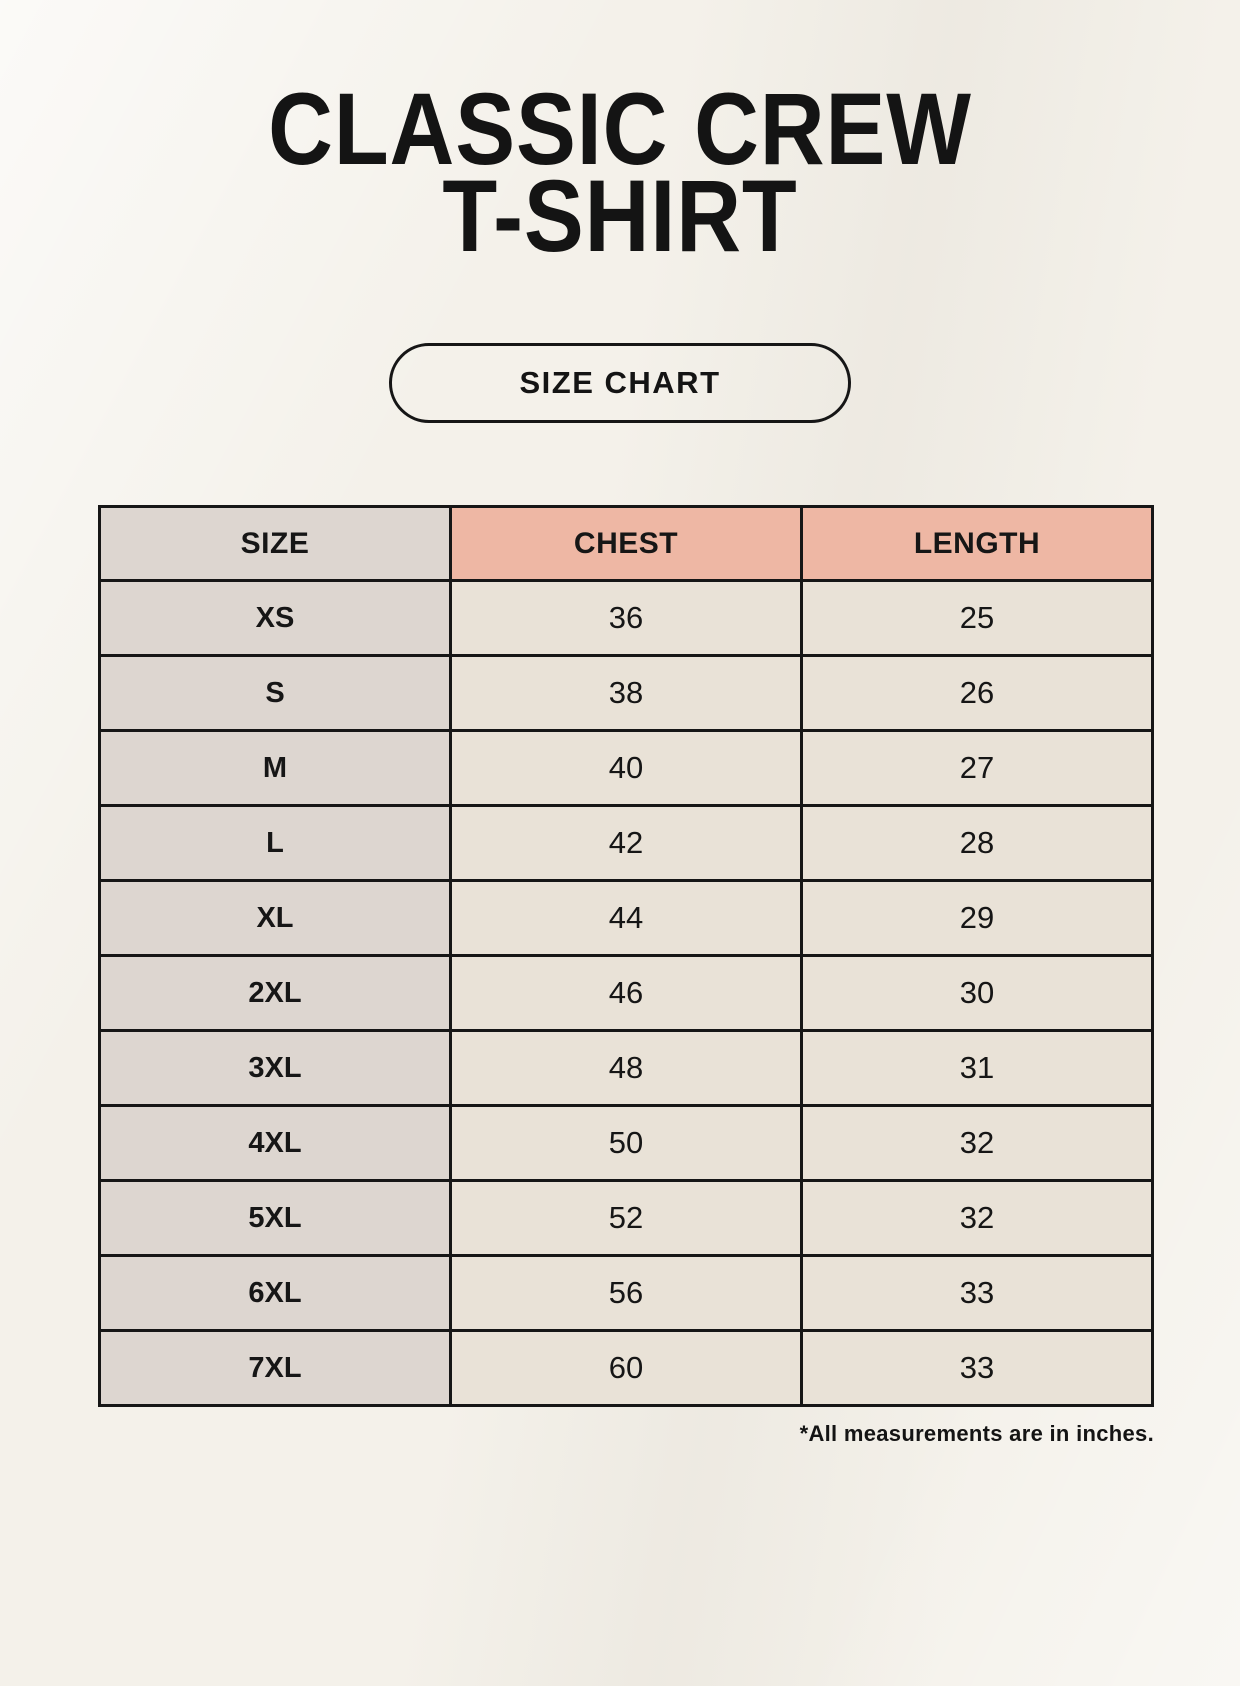  What do you see at coordinates (977, 843) in the screenshot?
I see `length-cell: 28` at bounding box center [977, 843].